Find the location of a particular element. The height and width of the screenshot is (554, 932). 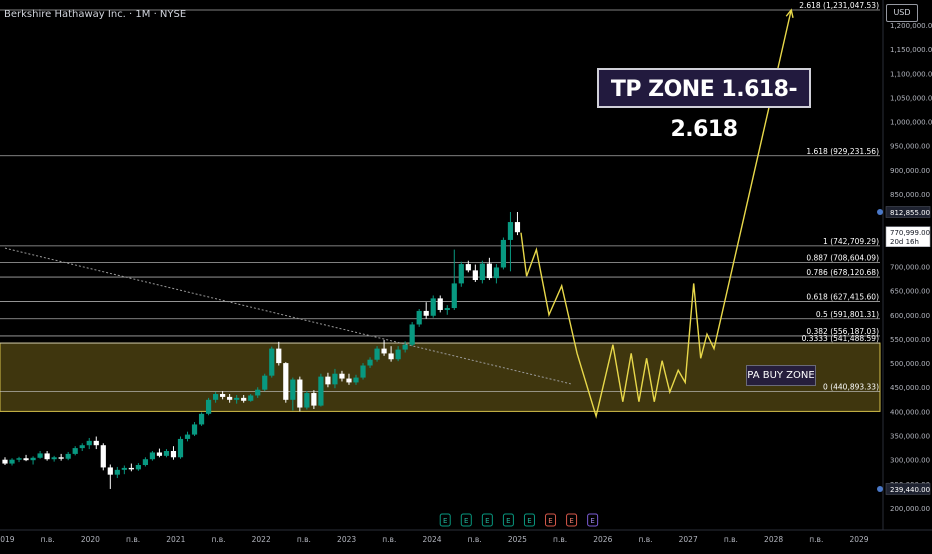

x-tick-label: 2026 is located at coordinates (602, 539).